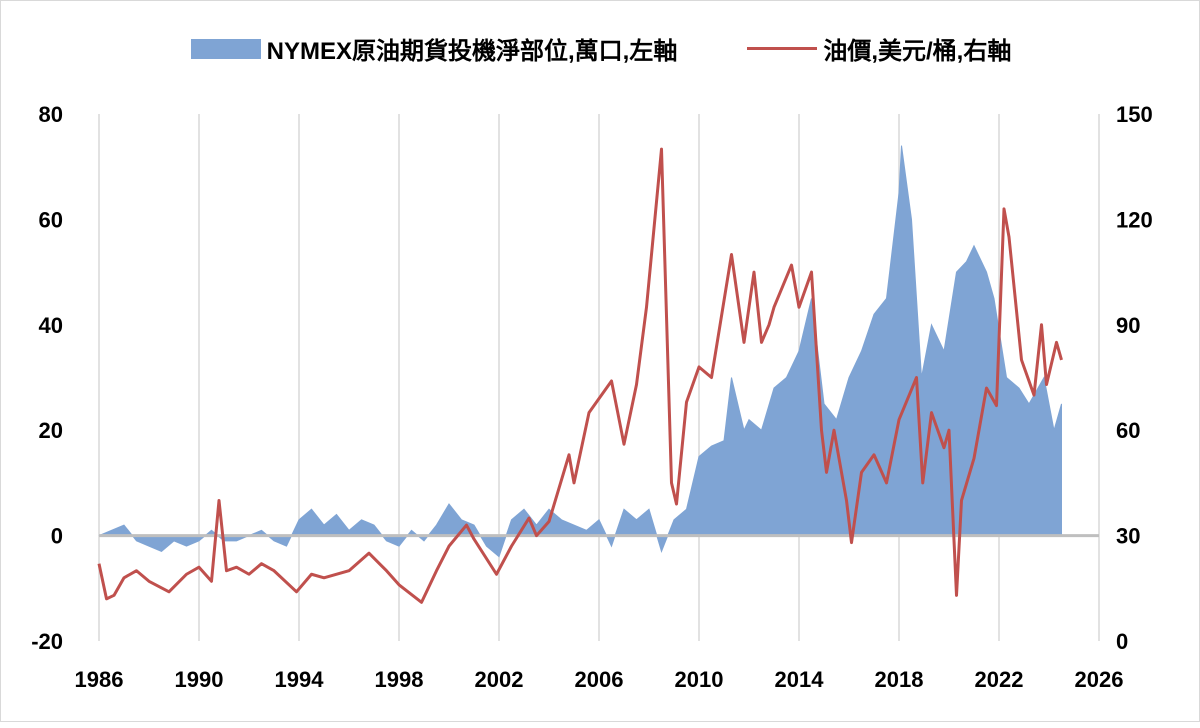 This screenshot has height=728, width=1200. What do you see at coordinates (917, 51) in the screenshot?
I see `legend-label: 油價,美元/桶,右軸` at bounding box center [917, 51].